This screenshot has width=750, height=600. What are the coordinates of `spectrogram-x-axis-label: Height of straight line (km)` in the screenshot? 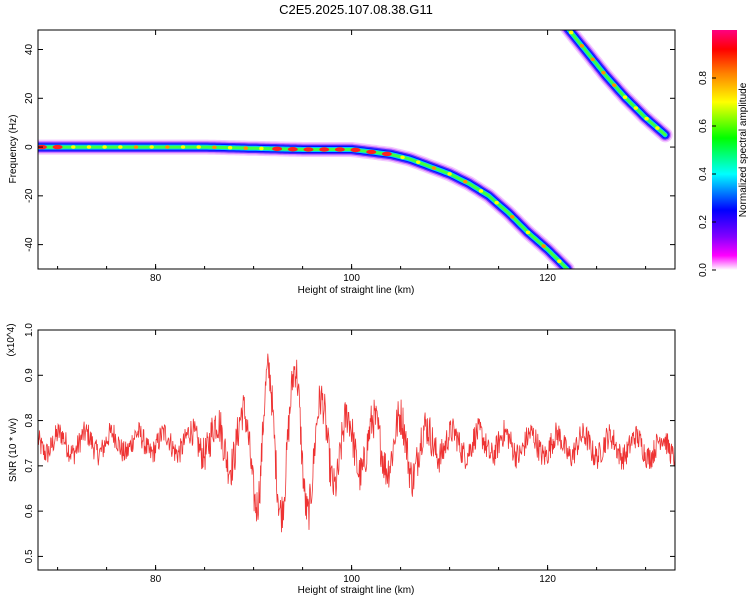 It's located at (356, 290).